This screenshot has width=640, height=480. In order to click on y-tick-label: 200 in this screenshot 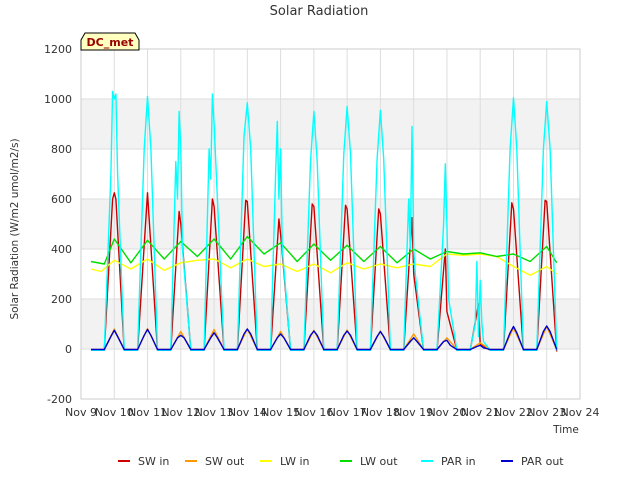, I will do `click(61, 299)`.